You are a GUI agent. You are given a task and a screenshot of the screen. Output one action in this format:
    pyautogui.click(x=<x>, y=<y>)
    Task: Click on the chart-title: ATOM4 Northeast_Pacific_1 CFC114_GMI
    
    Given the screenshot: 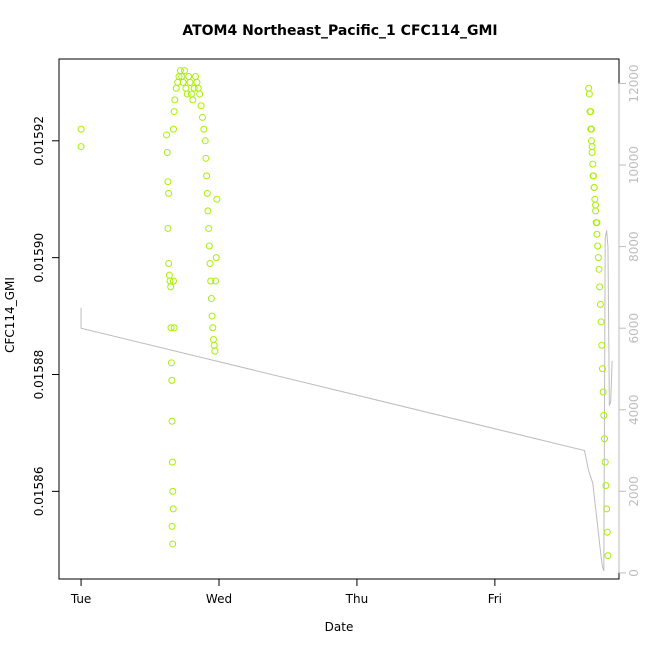 What is the action you would take?
    pyautogui.click(x=339, y=31)
    